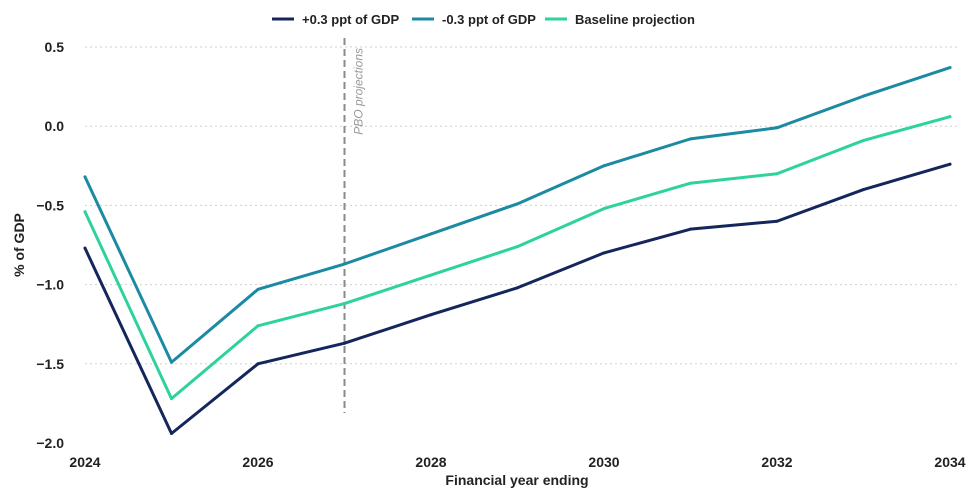 The width and height of the screenshot is (979, 492). I want to click on legend-label: +0.3 ppt of GDP, so click(350, 19).